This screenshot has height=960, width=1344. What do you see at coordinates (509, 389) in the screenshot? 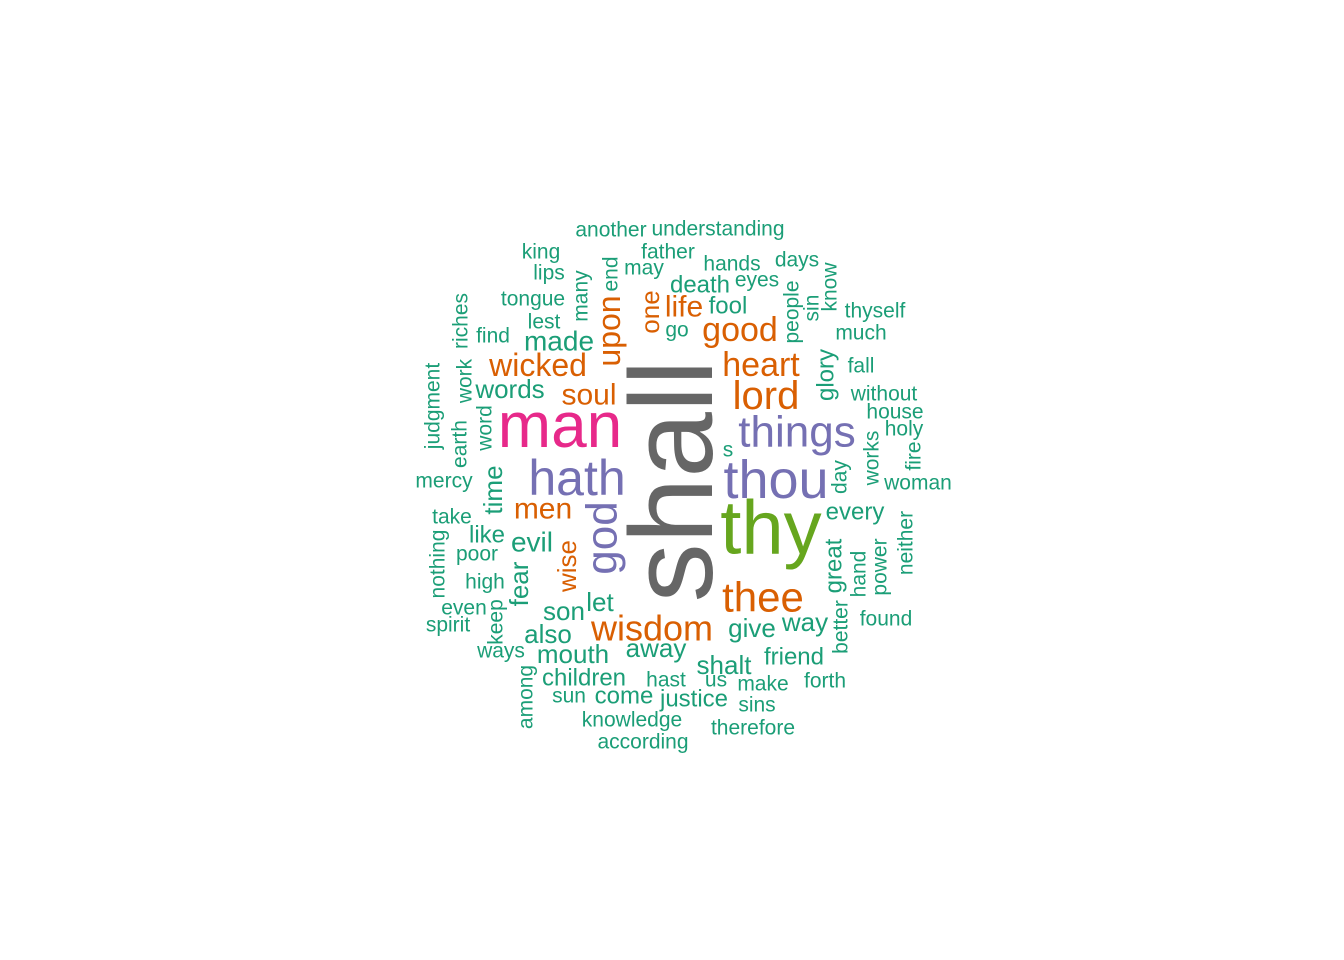
I see `word-words: words` at bounding box center [509, 389].